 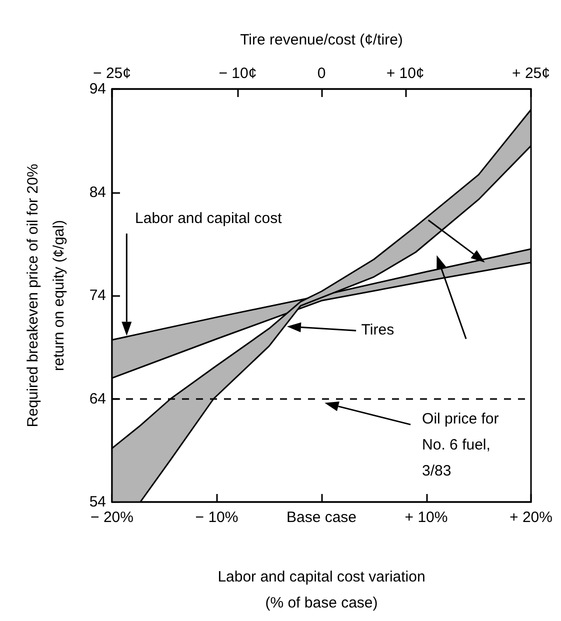 I want to click on y-axis-title: Required breakeven price of oil for 20% return on equity (¢/gal), so click(x=46, y=296).